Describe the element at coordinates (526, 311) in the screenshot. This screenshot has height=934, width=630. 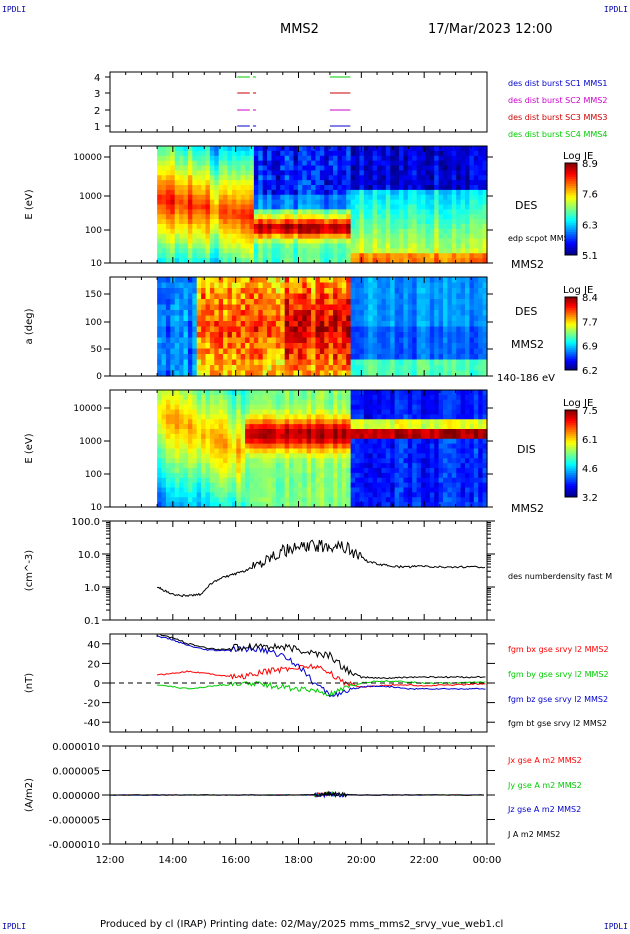
I see `des-pitch-label: DES` at that location.